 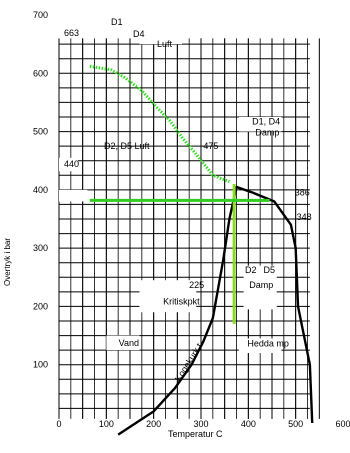 What do you see at coordinates (40, 132) in the screenshot?
I see `y-tick-label: 500` at bounding box center [40, 132].